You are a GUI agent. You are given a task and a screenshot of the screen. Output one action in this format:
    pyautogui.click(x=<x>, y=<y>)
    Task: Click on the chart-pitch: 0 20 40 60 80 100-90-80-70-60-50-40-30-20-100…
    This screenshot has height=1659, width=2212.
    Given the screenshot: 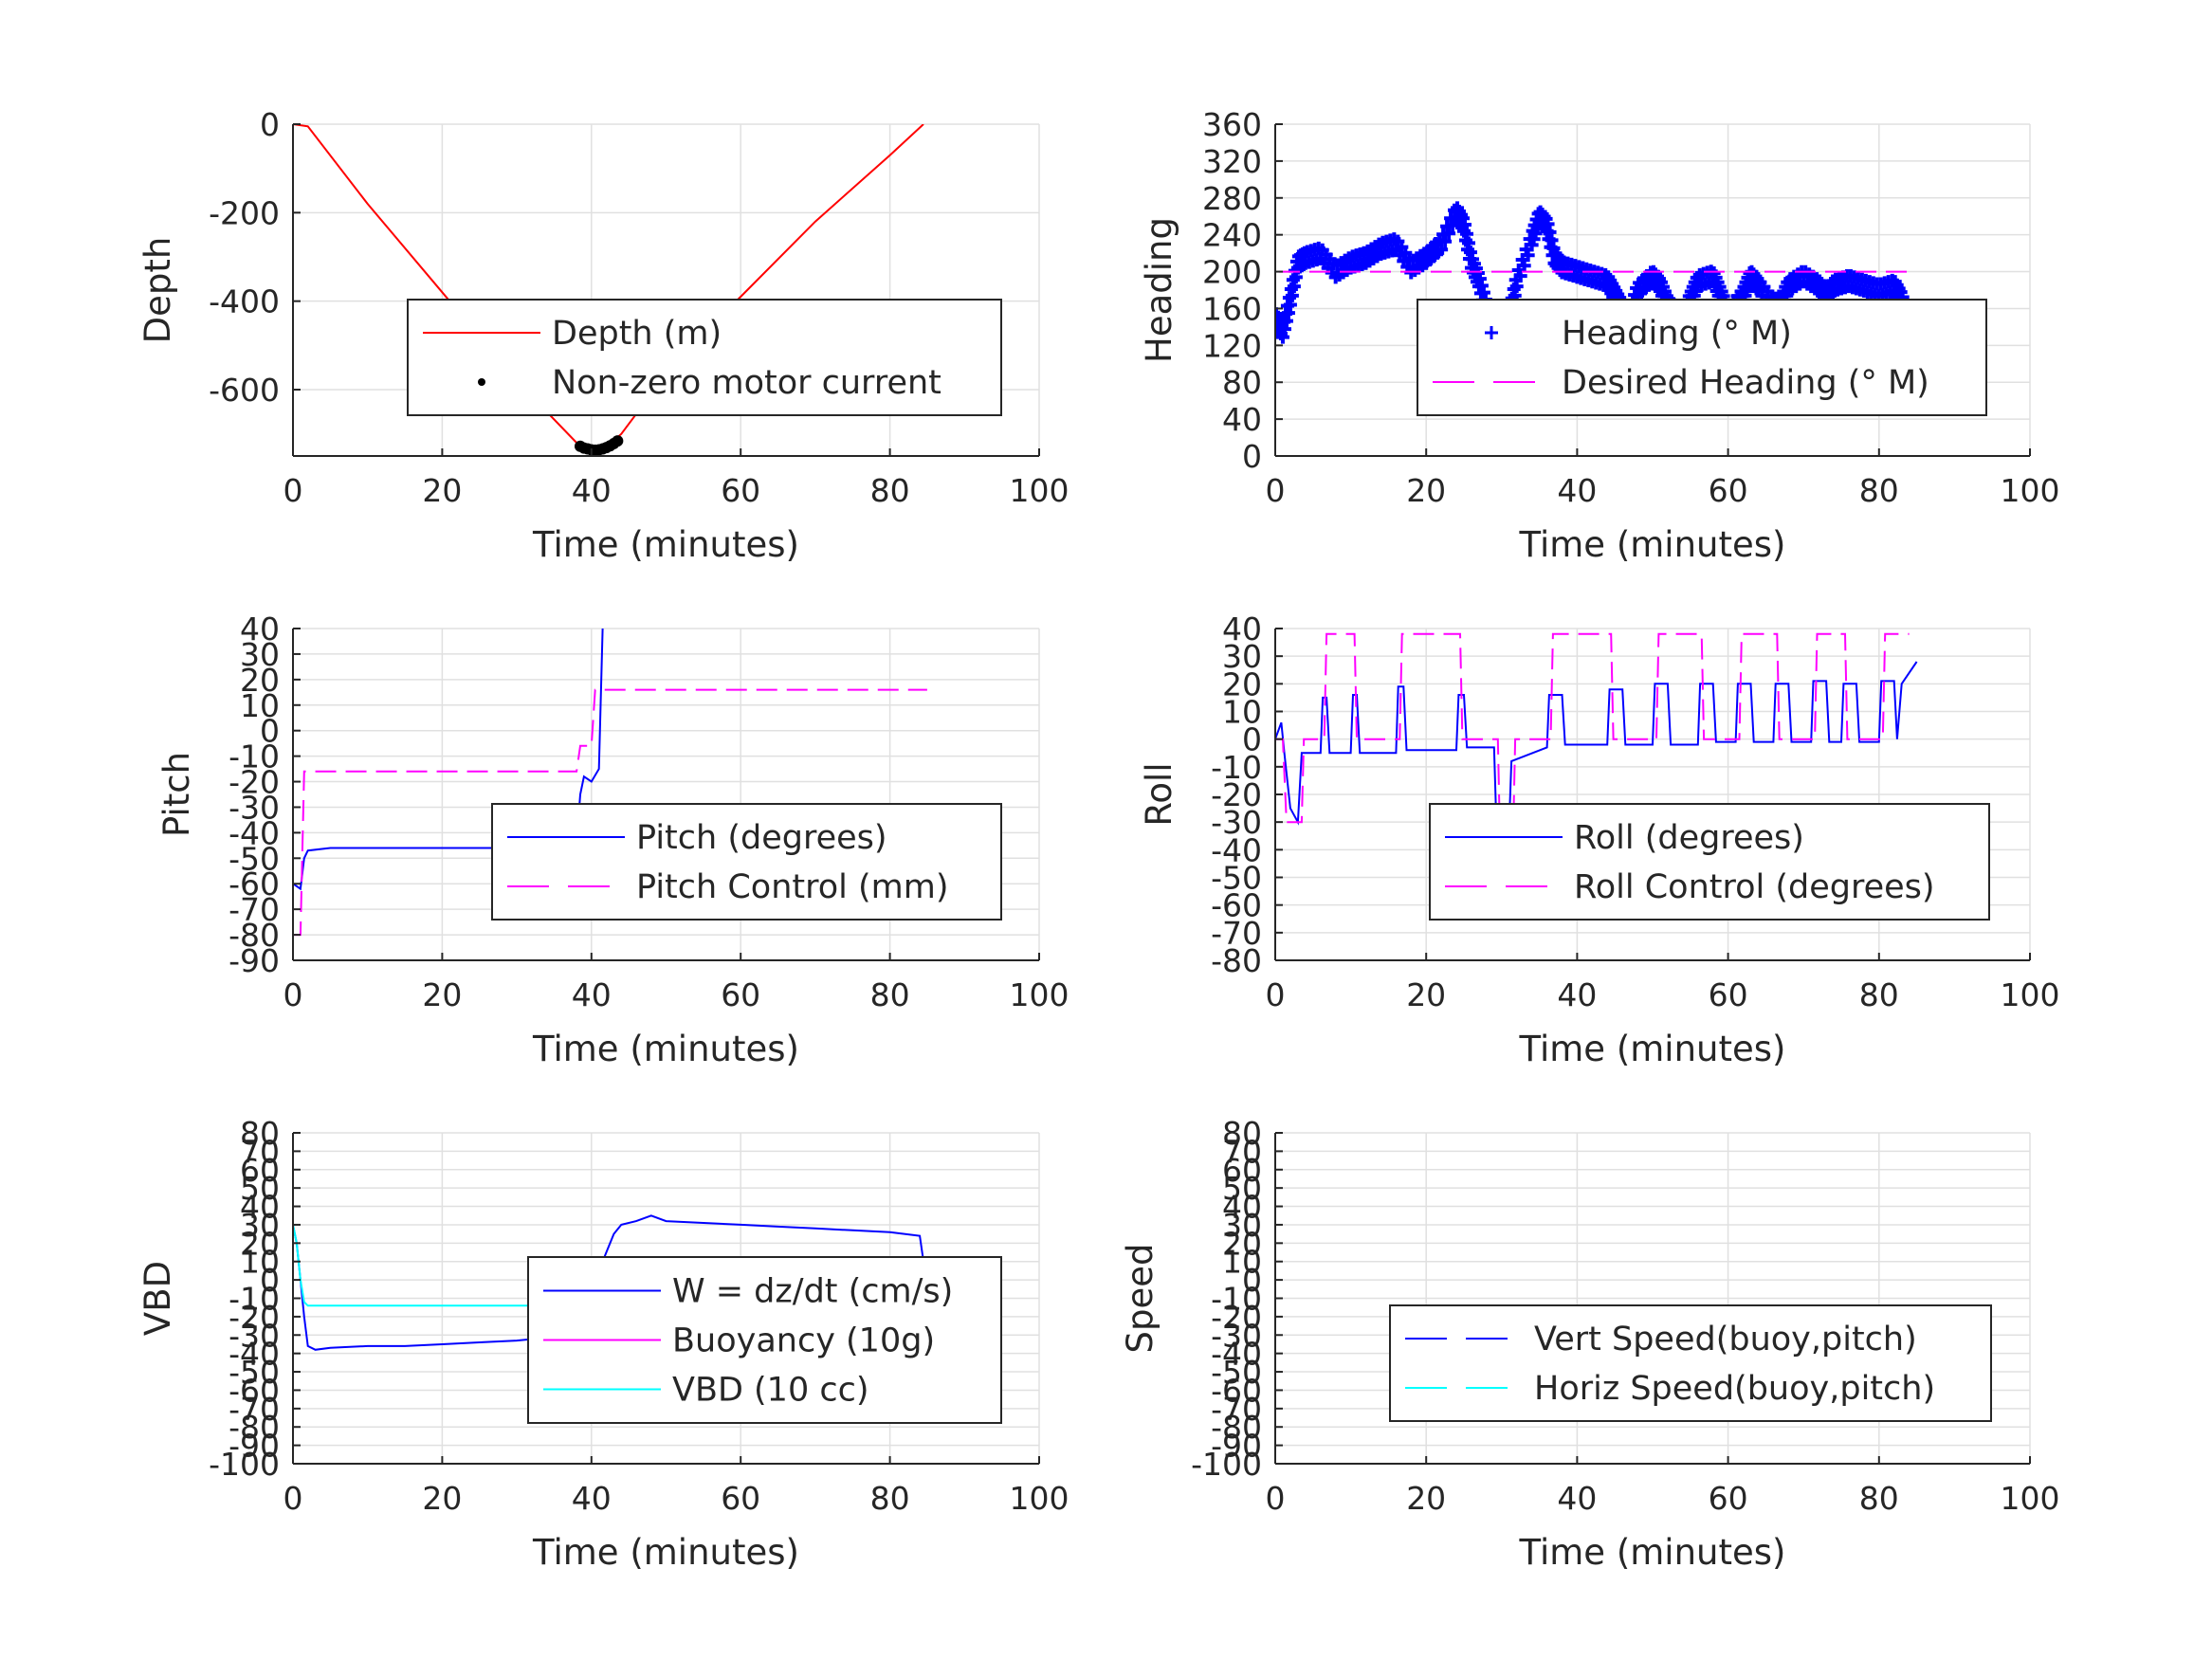 What is the action you would take?
    pyautogui.click(x=612, y=840)
    